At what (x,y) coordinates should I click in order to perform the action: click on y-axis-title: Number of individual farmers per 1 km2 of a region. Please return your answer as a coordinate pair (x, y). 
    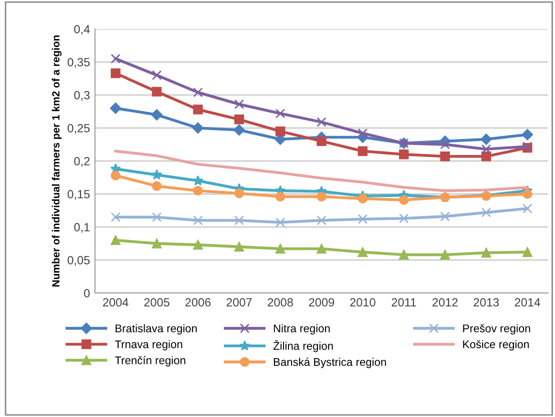
    Looking at the image, I should click on (57, 160).